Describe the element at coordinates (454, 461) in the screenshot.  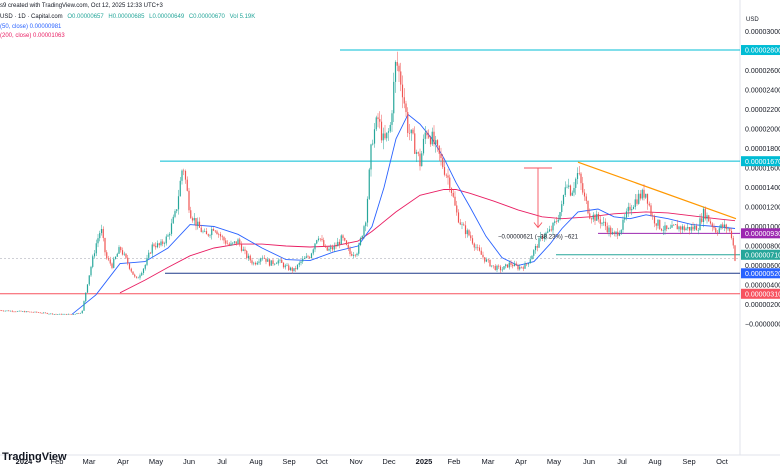
I see `x-tick-label: Feb` at that location.